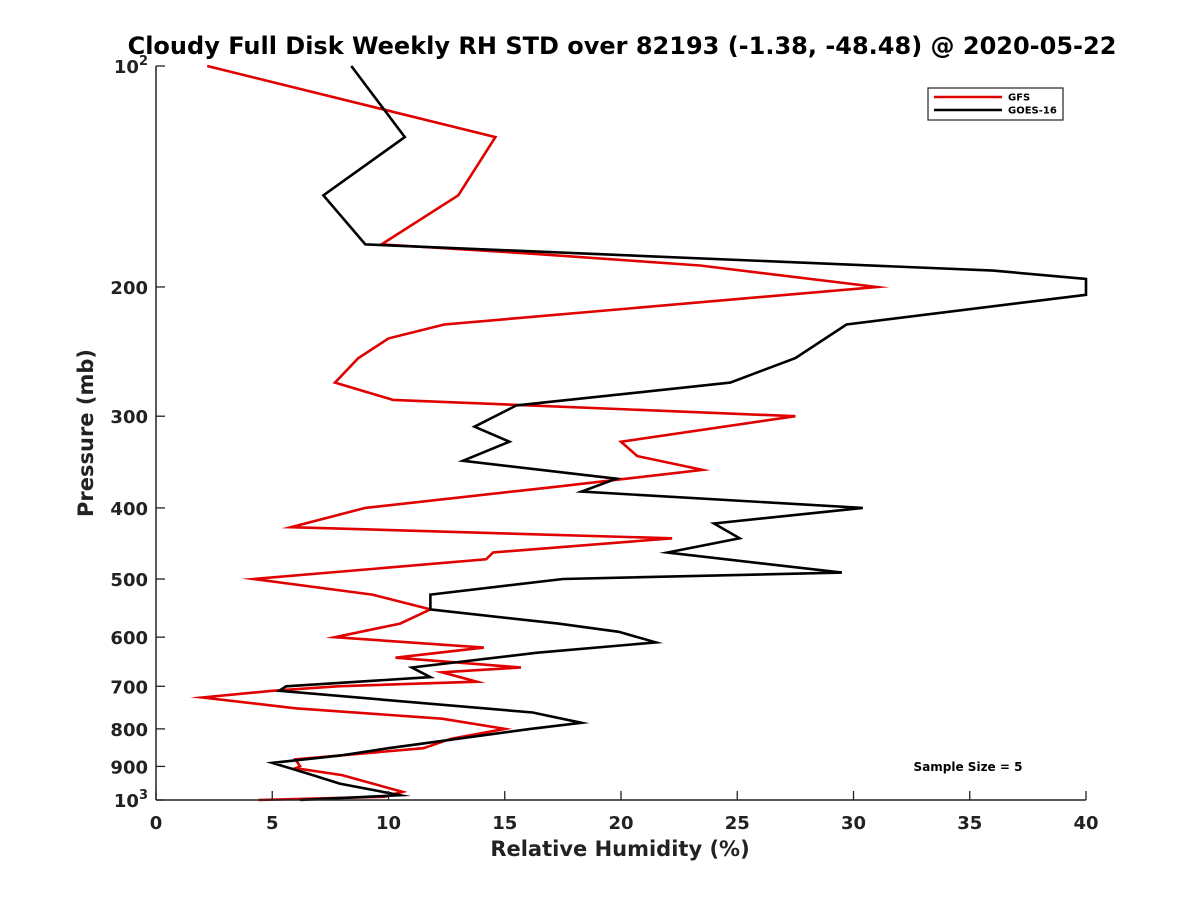 The image size is (1200, 900). Describe the element at coordinates (131, 800) in the screenshot. I see `y-tick-label: 10³` at that location.